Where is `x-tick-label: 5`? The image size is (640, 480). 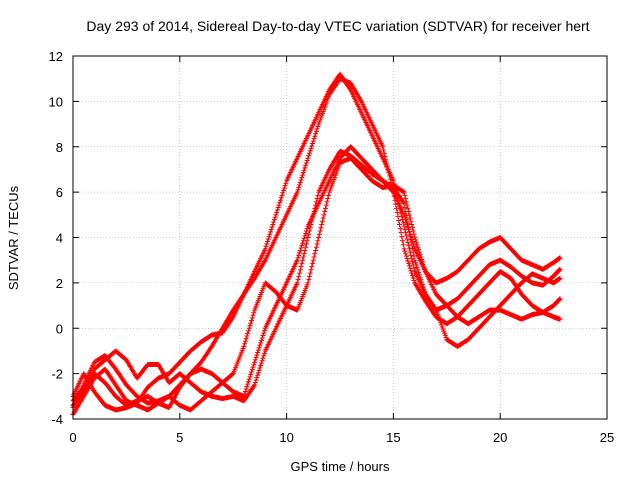 x-tick-label: 5 is located at coordinates (179, 437).